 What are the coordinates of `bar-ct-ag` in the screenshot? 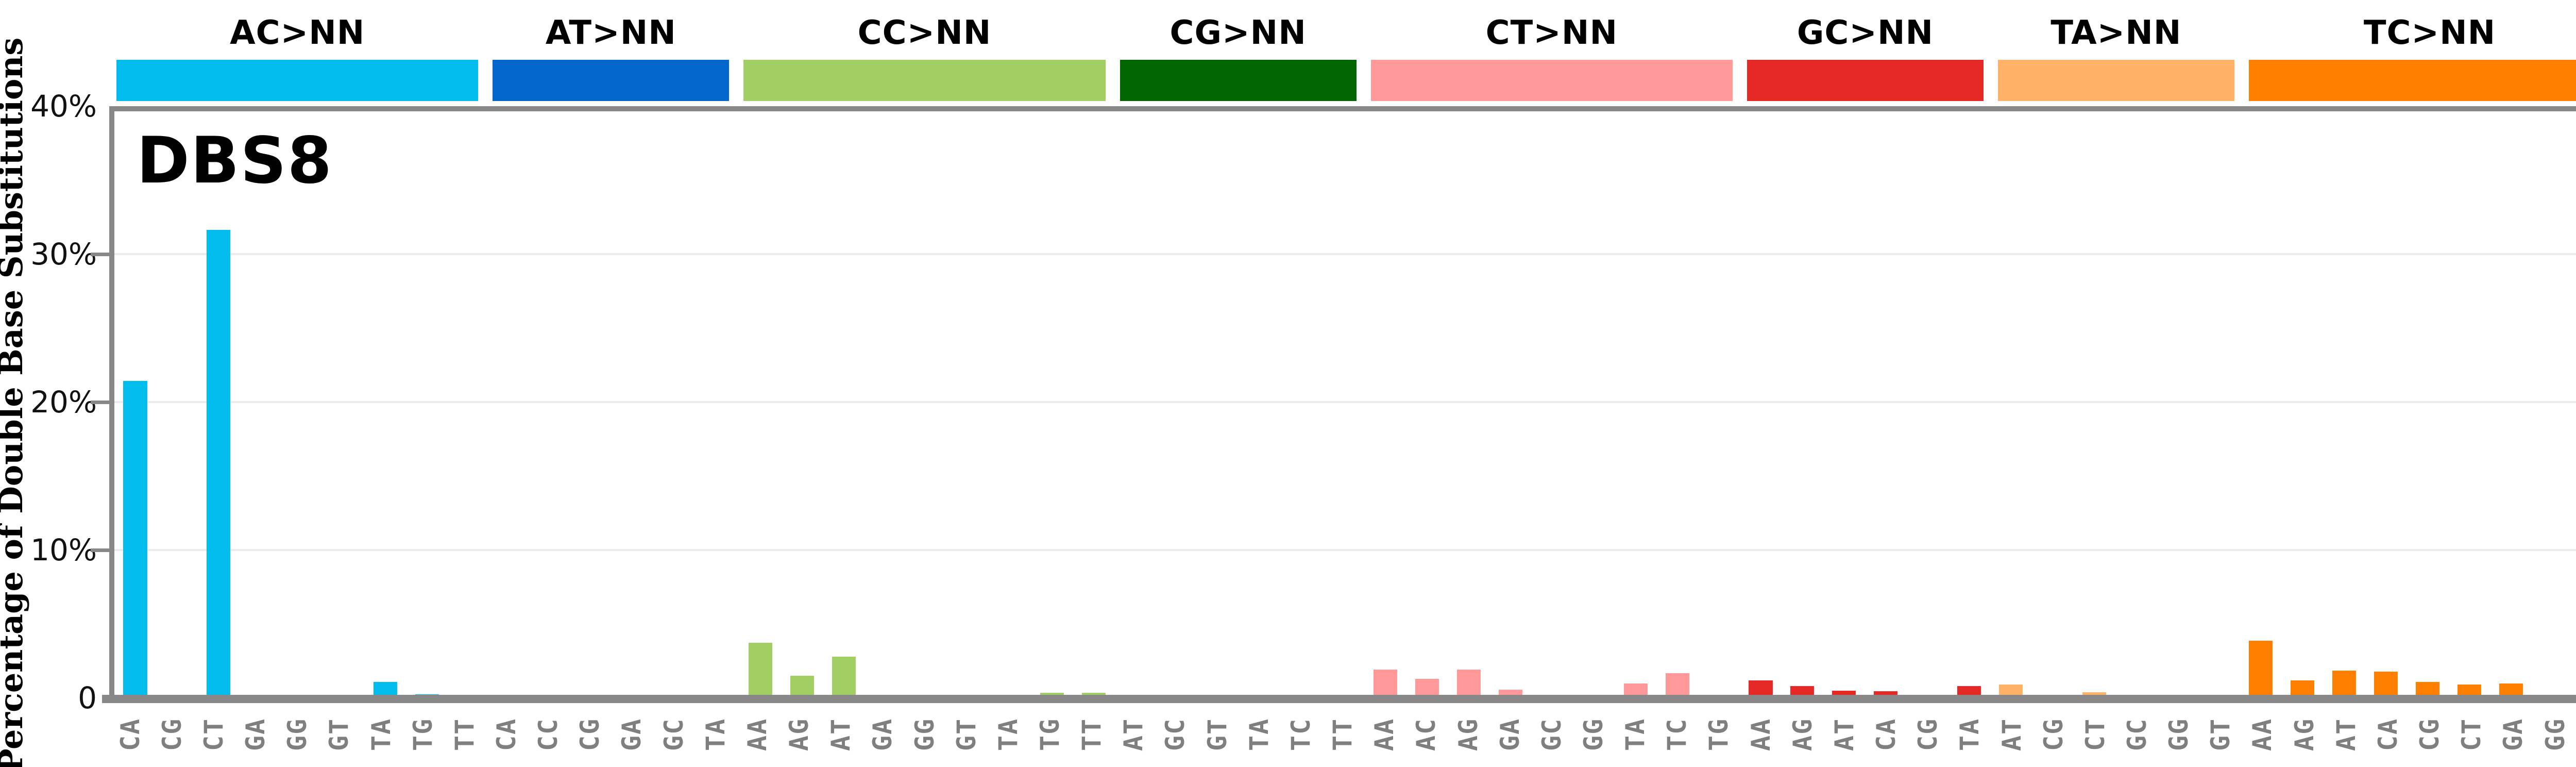 It's located at (1469, 684).